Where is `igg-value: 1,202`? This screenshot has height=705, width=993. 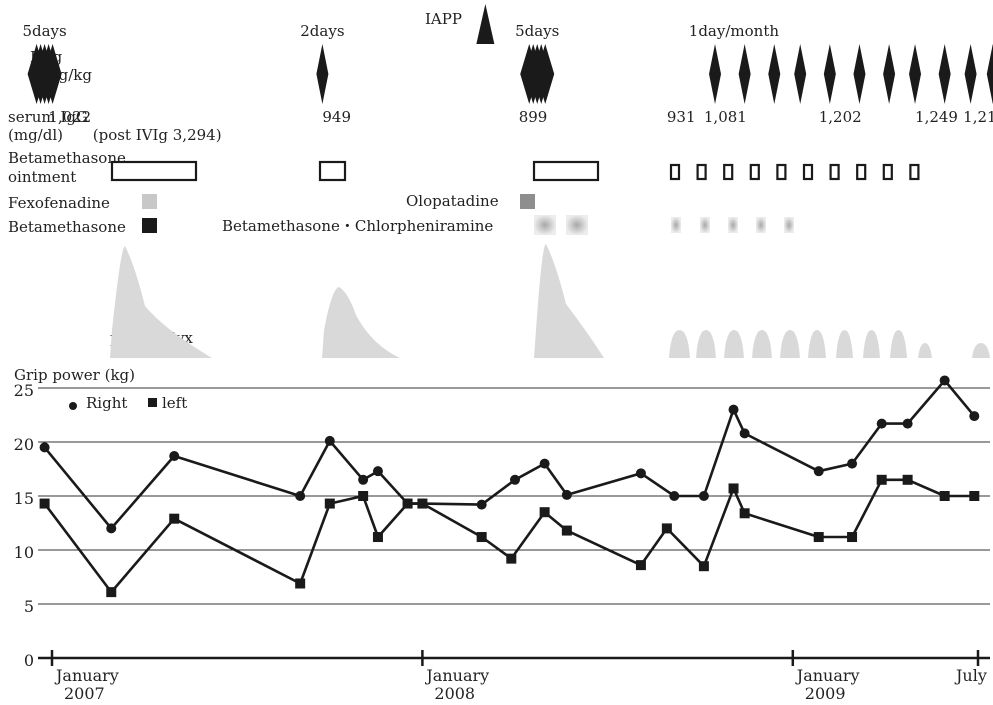
igg-value: 1,202 is located at coordinates (840, 117).